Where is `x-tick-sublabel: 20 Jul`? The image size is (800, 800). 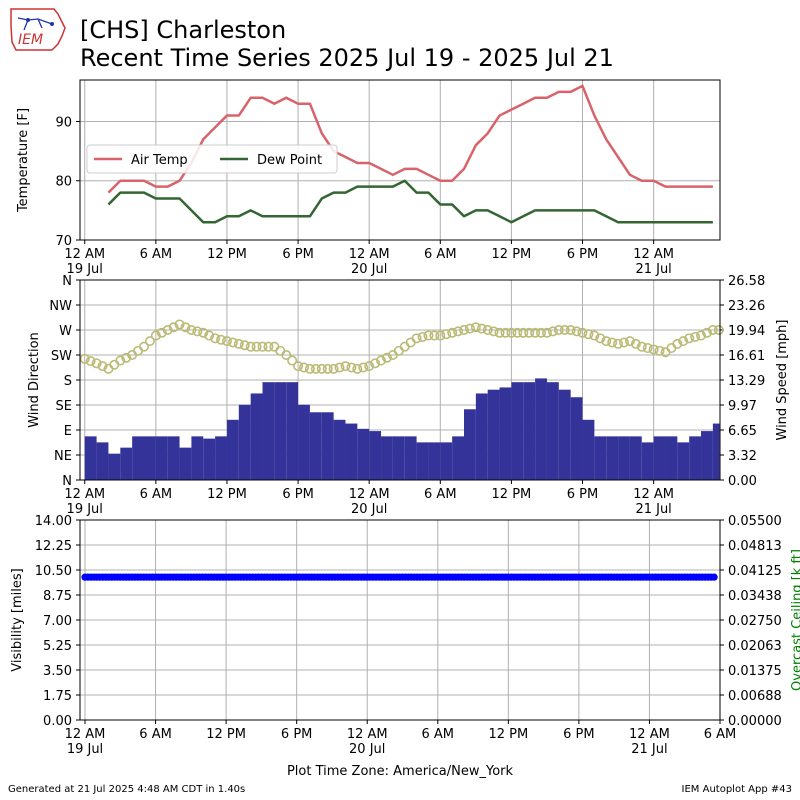 x-tick-sublabel: 20 Jul is located at coordinates (369, 269).